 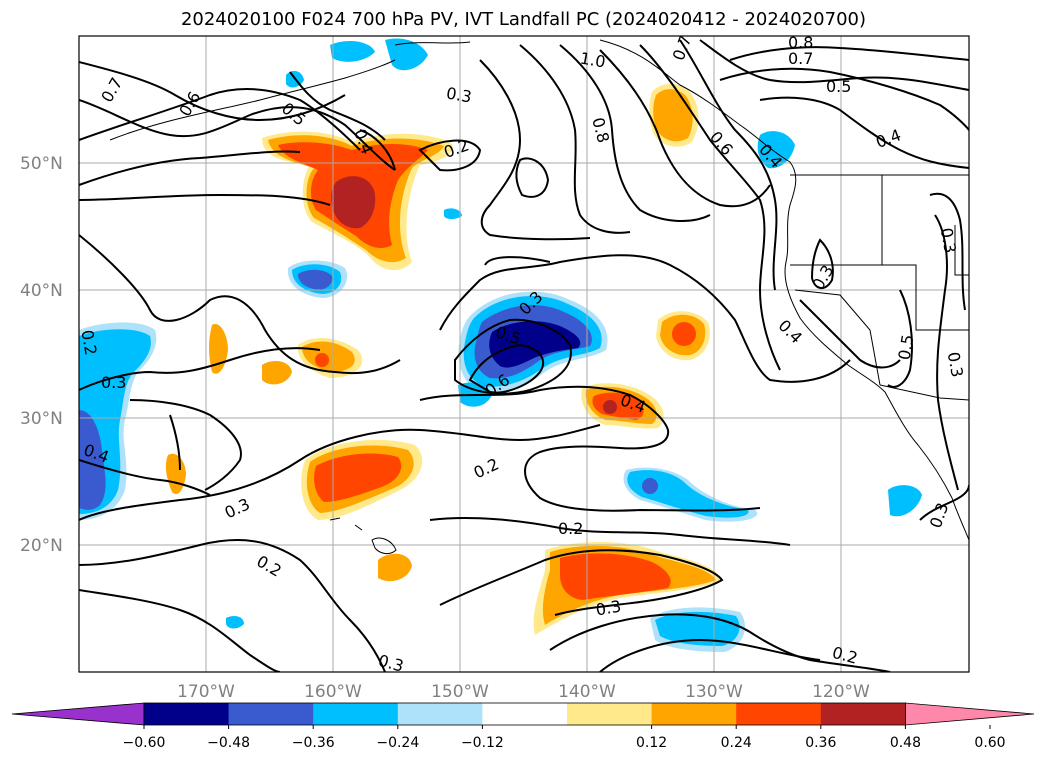 What do you see at coordinates (523, 692) in the screenshot?
I see `longitude-labels: 170°W 160°W 150°W 140°W 130°W 120°W` at bounding box center [523, 692].